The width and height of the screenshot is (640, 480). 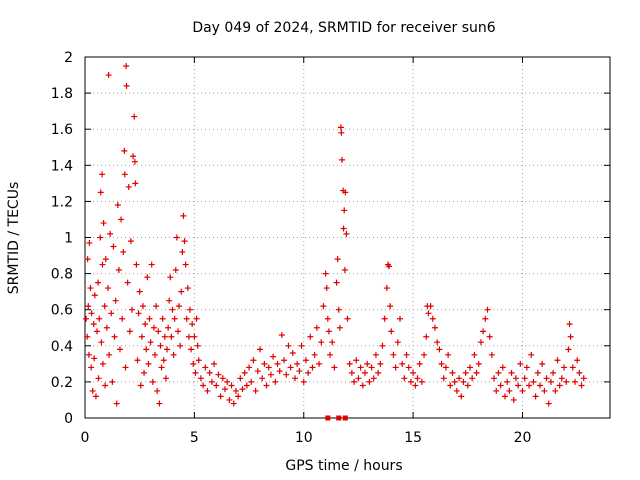 What do you see at coordinates (85, 438) in the screenshot?
I see `x-tick-label: 0` at bounding box center [85, 438].